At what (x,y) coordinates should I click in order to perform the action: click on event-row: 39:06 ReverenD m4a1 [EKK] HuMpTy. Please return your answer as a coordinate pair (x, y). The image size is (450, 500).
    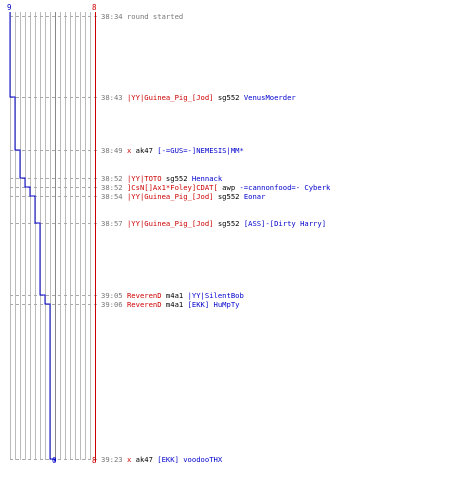
    Looking at the image, I should click on (170, 304).